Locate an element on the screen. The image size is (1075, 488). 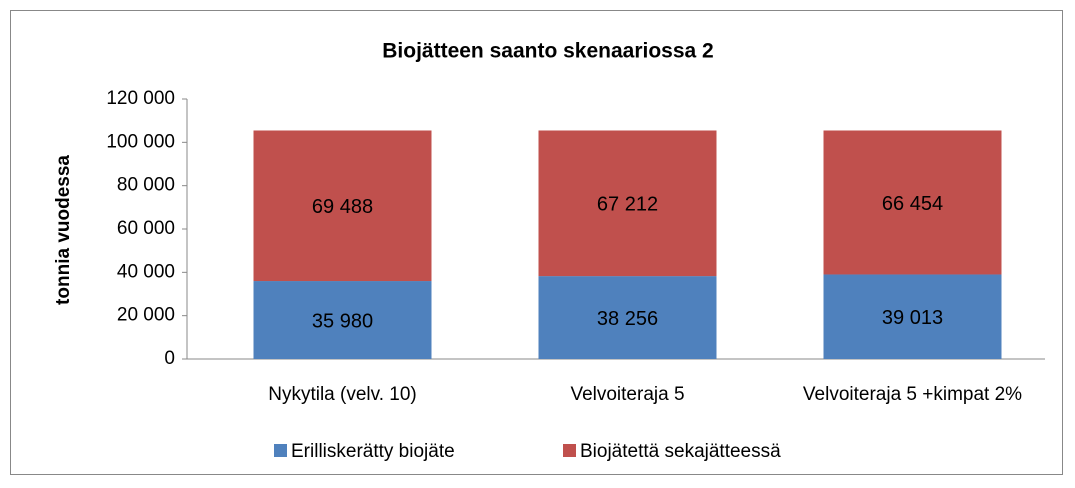
y-tick-label: 60 000 is located at coordinates (146, 228).